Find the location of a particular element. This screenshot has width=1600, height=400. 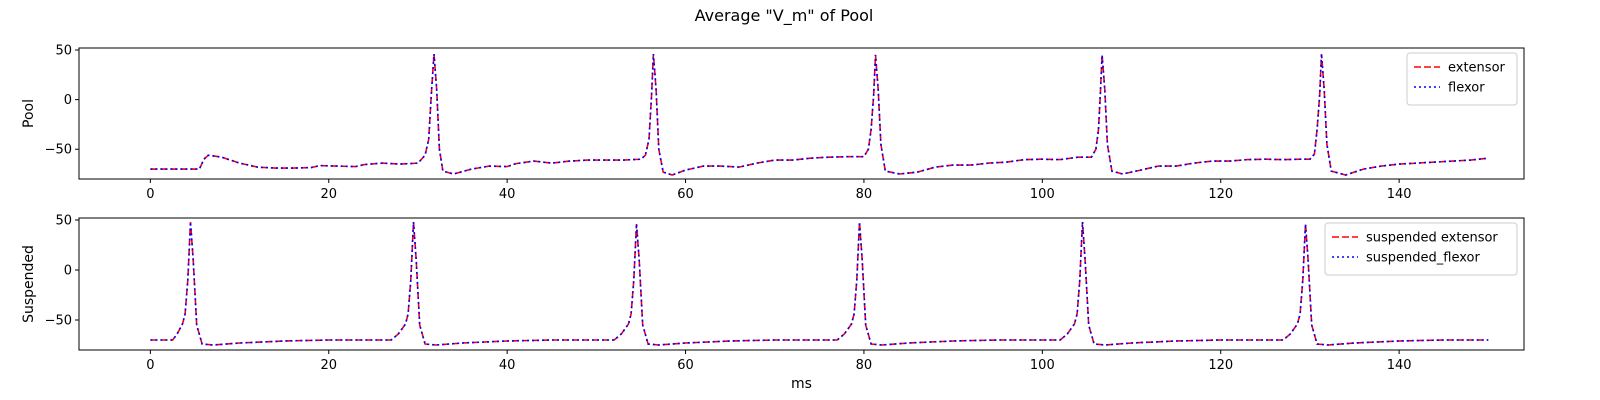

legend-label: extensor is located at coordinates (1477, 68).